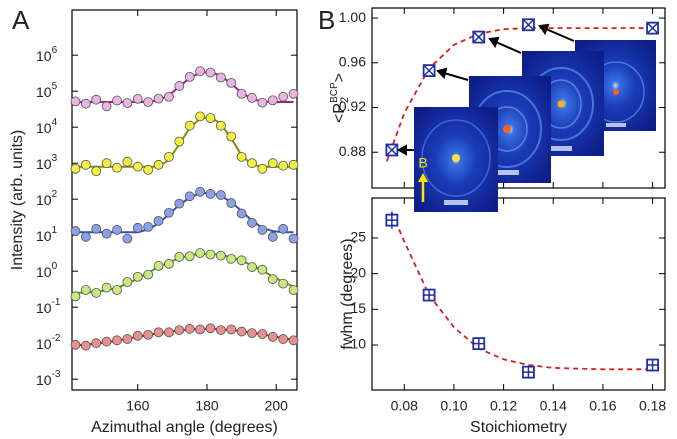 The width and height of the screenshot is (677, 439). Describe the element at coordinates (184, 427) in the screenshot. I see `x-axis-label: Azimuthal angle (degrees)` at that location.